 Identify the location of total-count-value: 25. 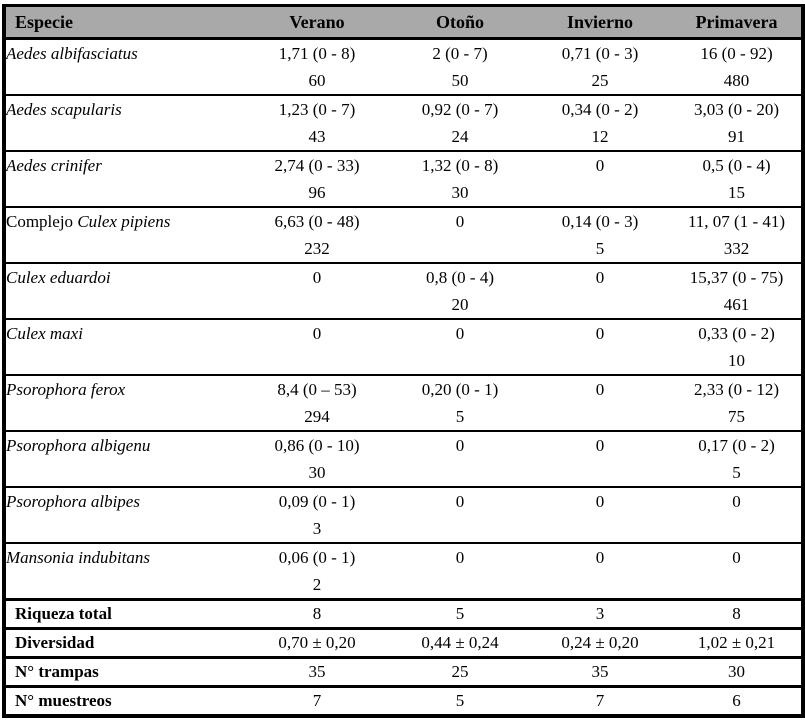
(600, 80).